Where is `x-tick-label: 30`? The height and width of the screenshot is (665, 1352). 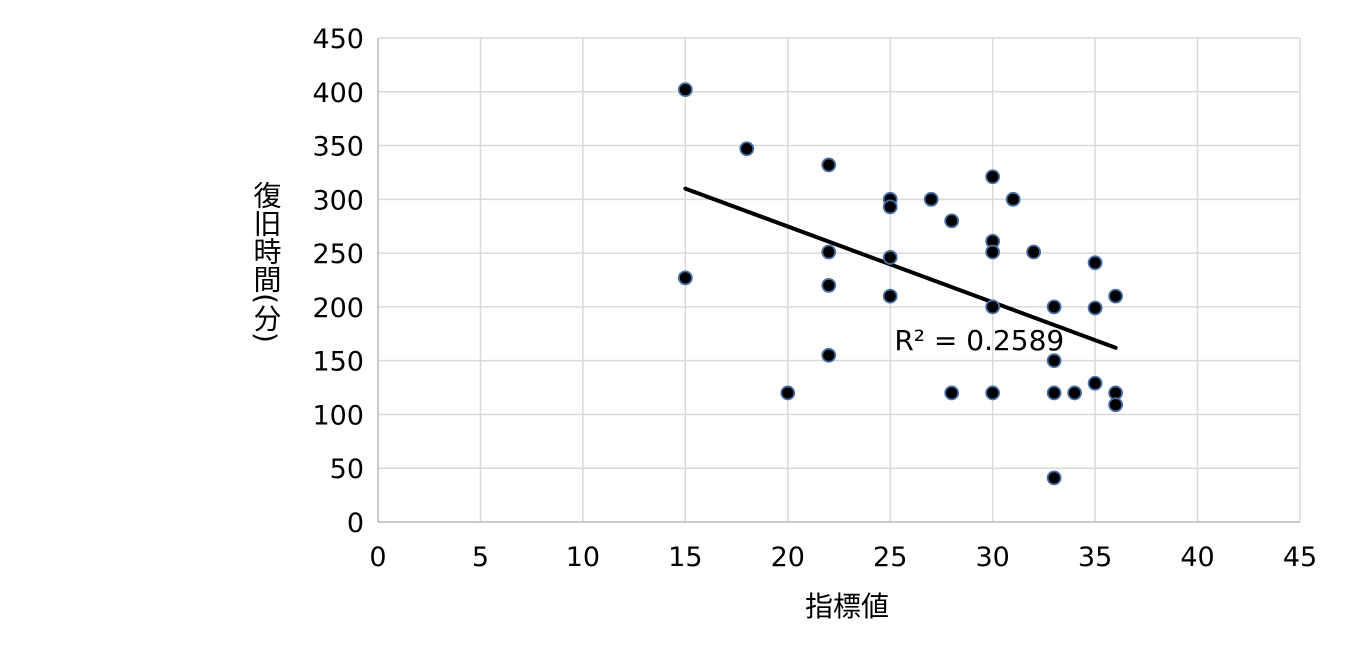
x-tick-label: 30 is located at coordinates (992, 557).